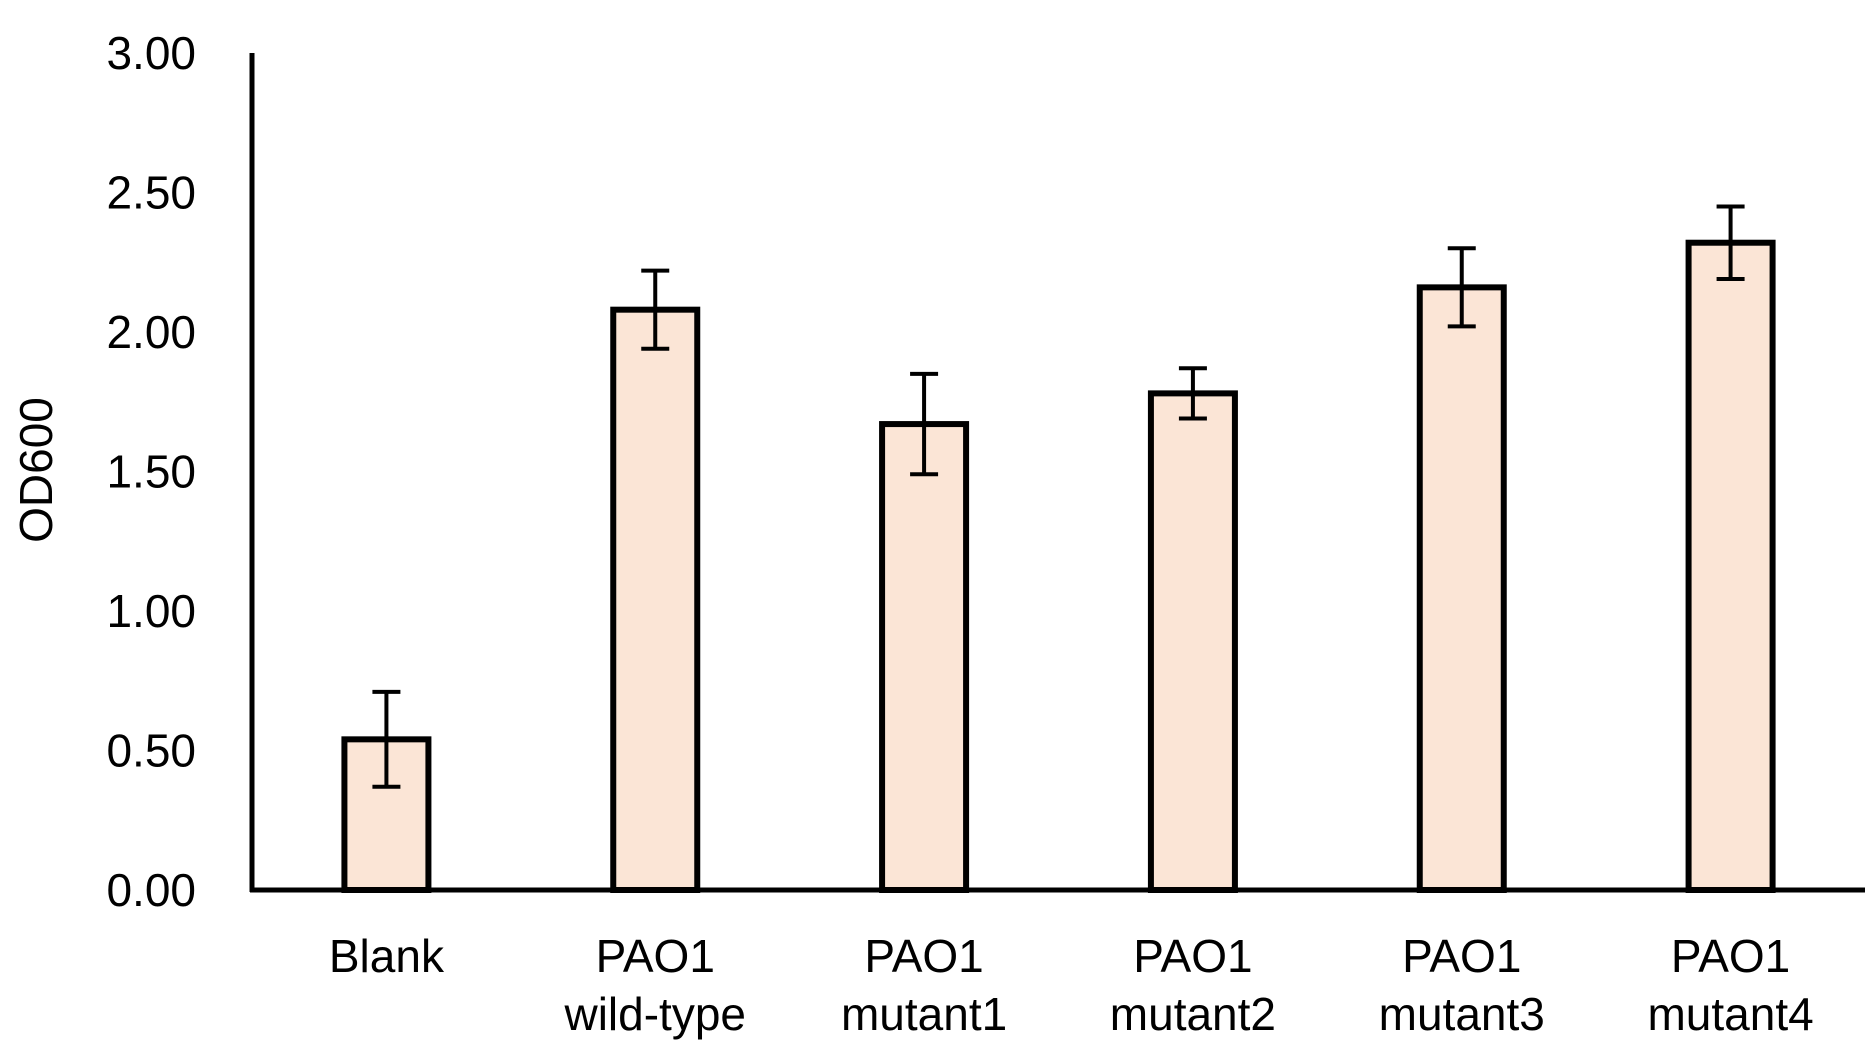  Describe the element at coordinates (1193, 1014) in the screenshot. I see `x-tick-label-line: mutant2` at that location.